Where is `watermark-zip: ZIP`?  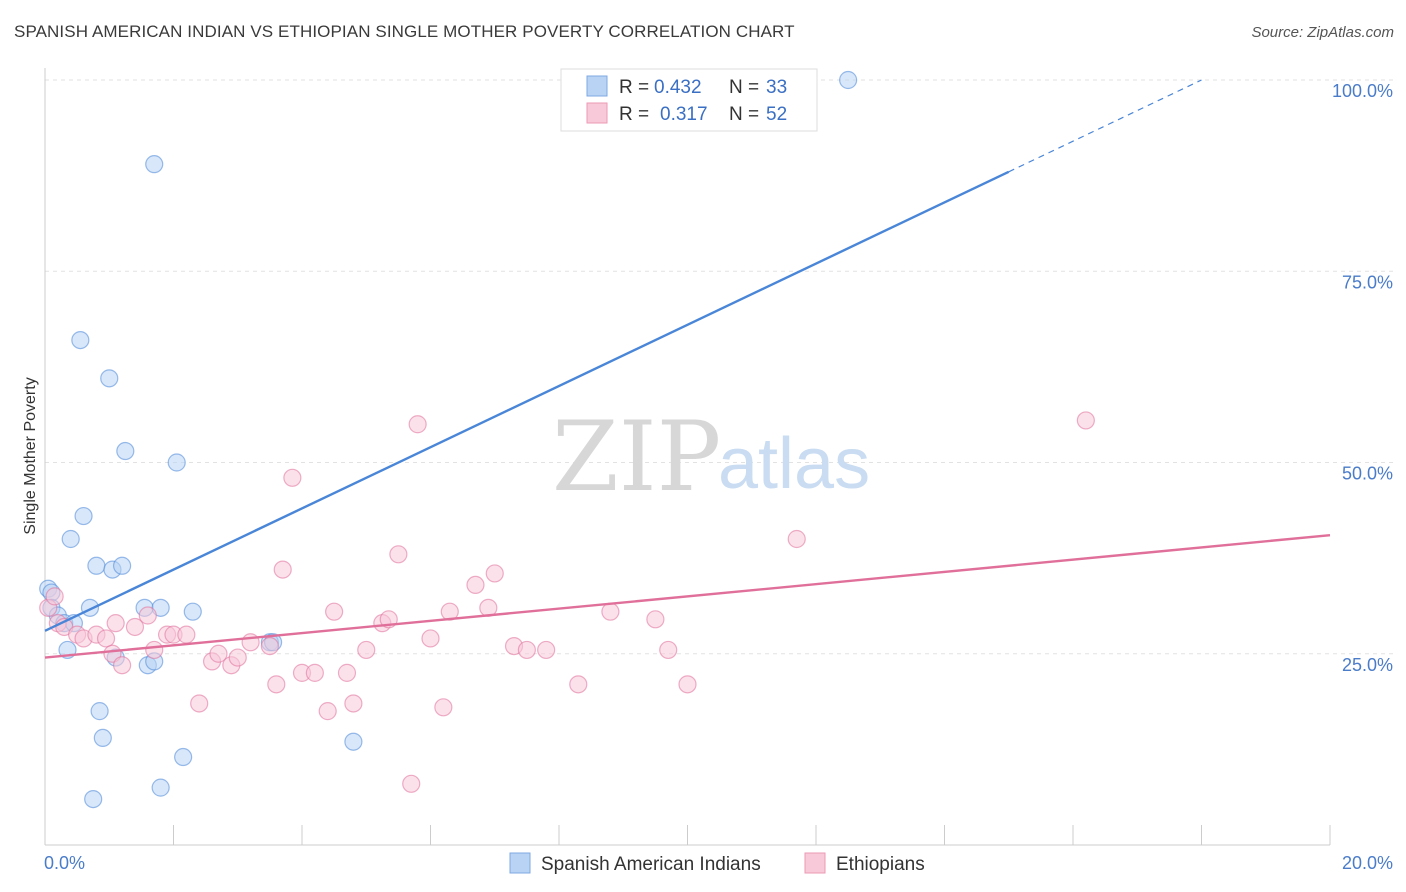
watermark-zip: ZIP is located at coordinates (636, 457).